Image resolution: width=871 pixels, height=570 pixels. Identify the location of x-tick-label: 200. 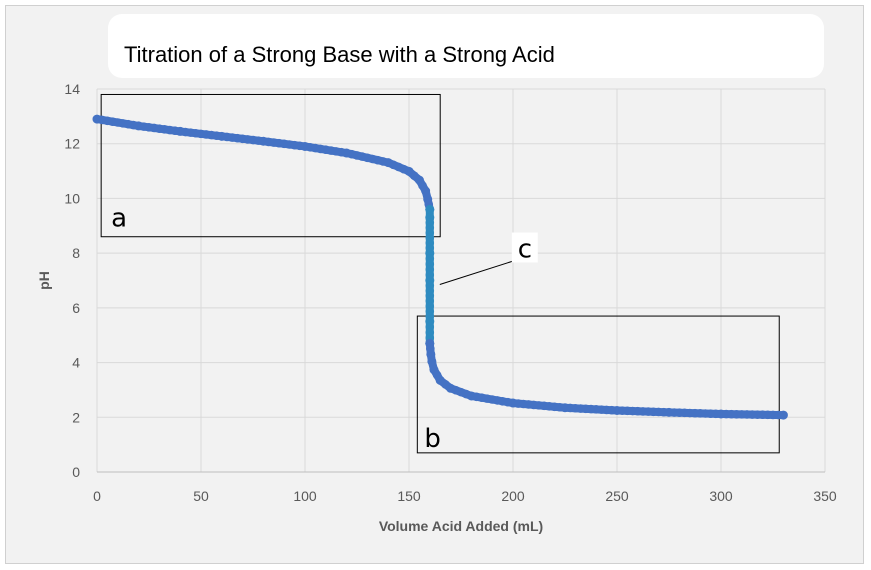
(513, 496).